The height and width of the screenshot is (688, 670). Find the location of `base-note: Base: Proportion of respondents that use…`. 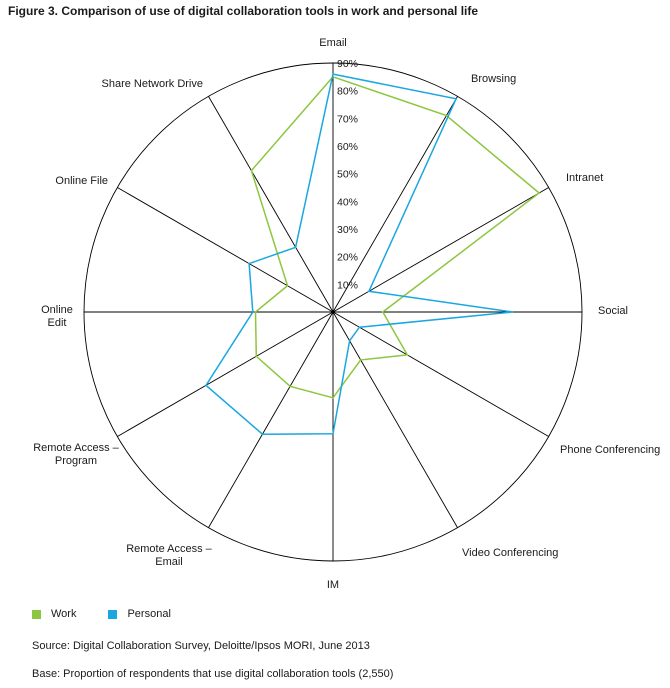

base-note: Base: Proportion of respondents that use… is located at coordinates (213, 674).